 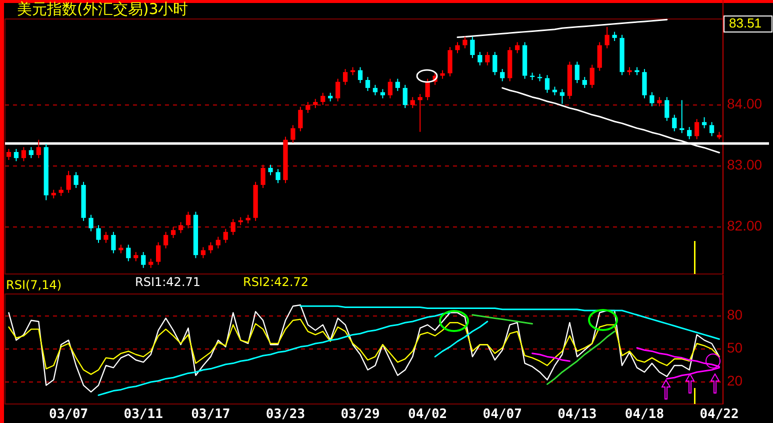 I want to click on chart-title: RSI(7,14), so click(x=34, y=285).